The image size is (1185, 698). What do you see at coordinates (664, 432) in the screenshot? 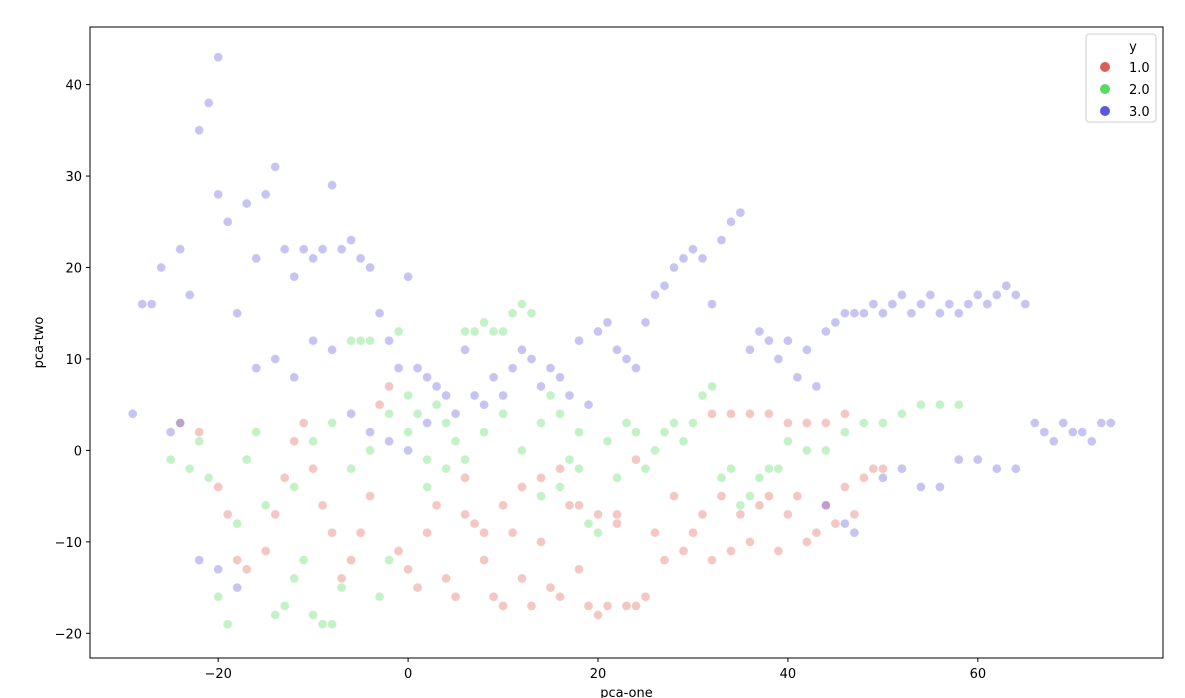
I see `point-2.0-51` at bounding box center [664, 432].